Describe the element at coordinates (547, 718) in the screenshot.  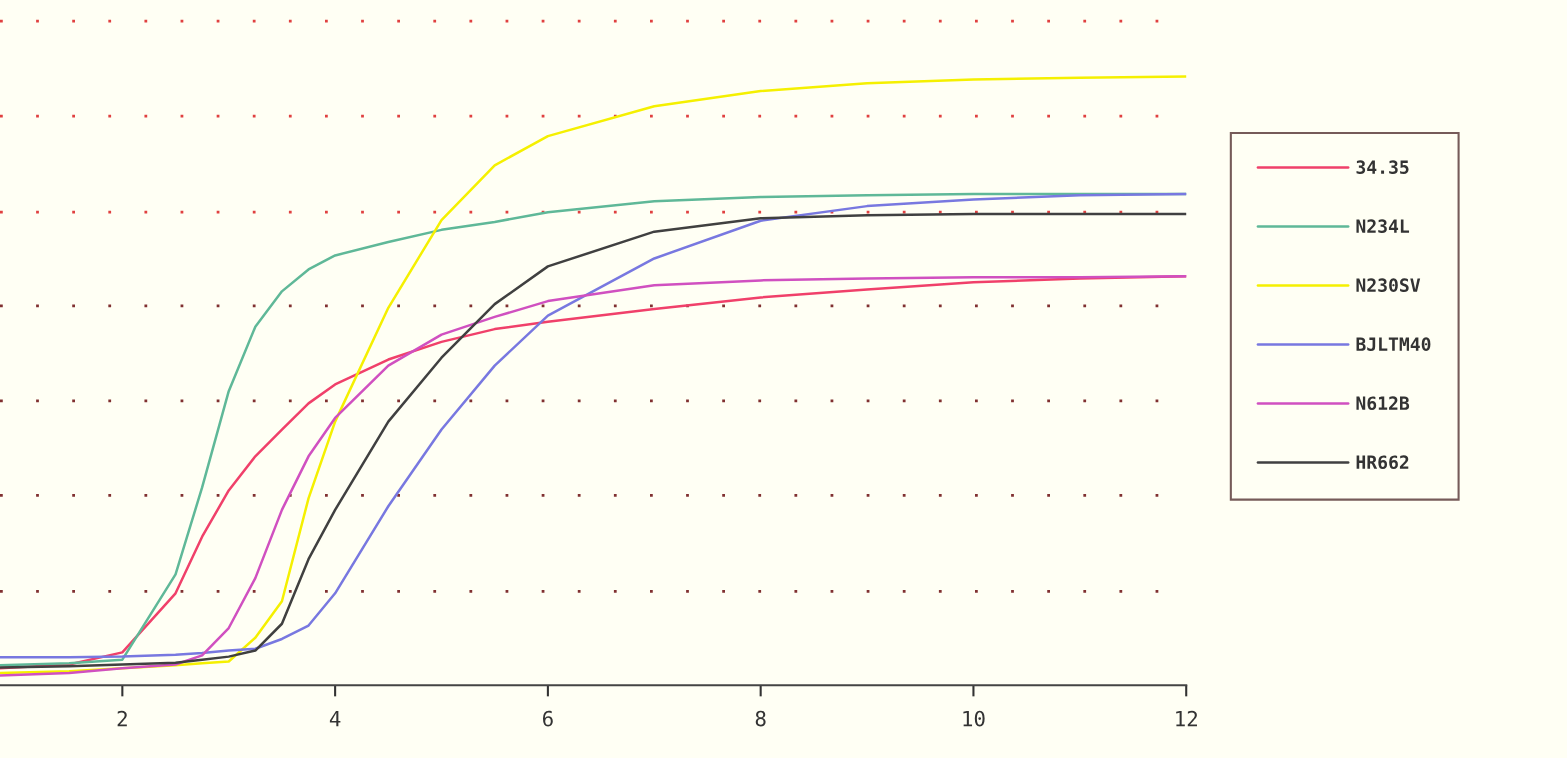
I see `x-tick-label: 6` at that location.